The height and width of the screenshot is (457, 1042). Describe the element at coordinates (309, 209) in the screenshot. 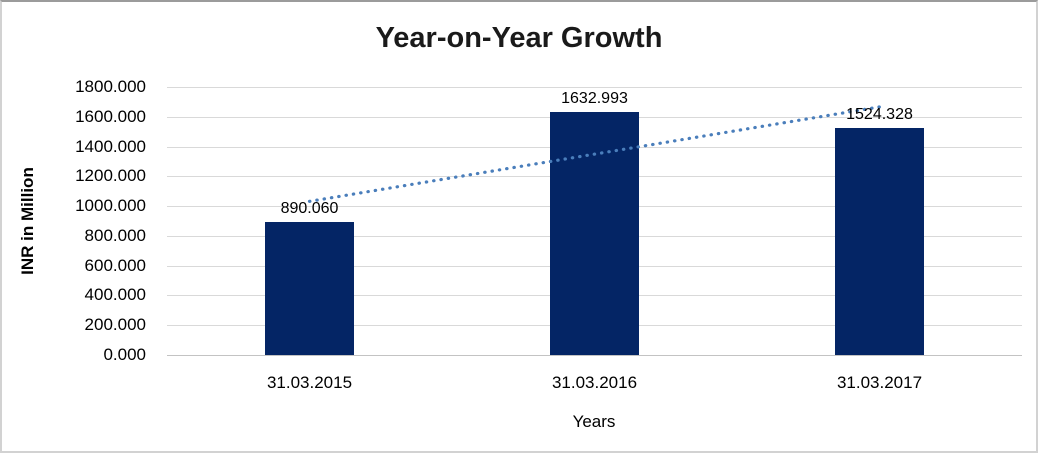

I see `bar-value-label: 890.060` at that location.